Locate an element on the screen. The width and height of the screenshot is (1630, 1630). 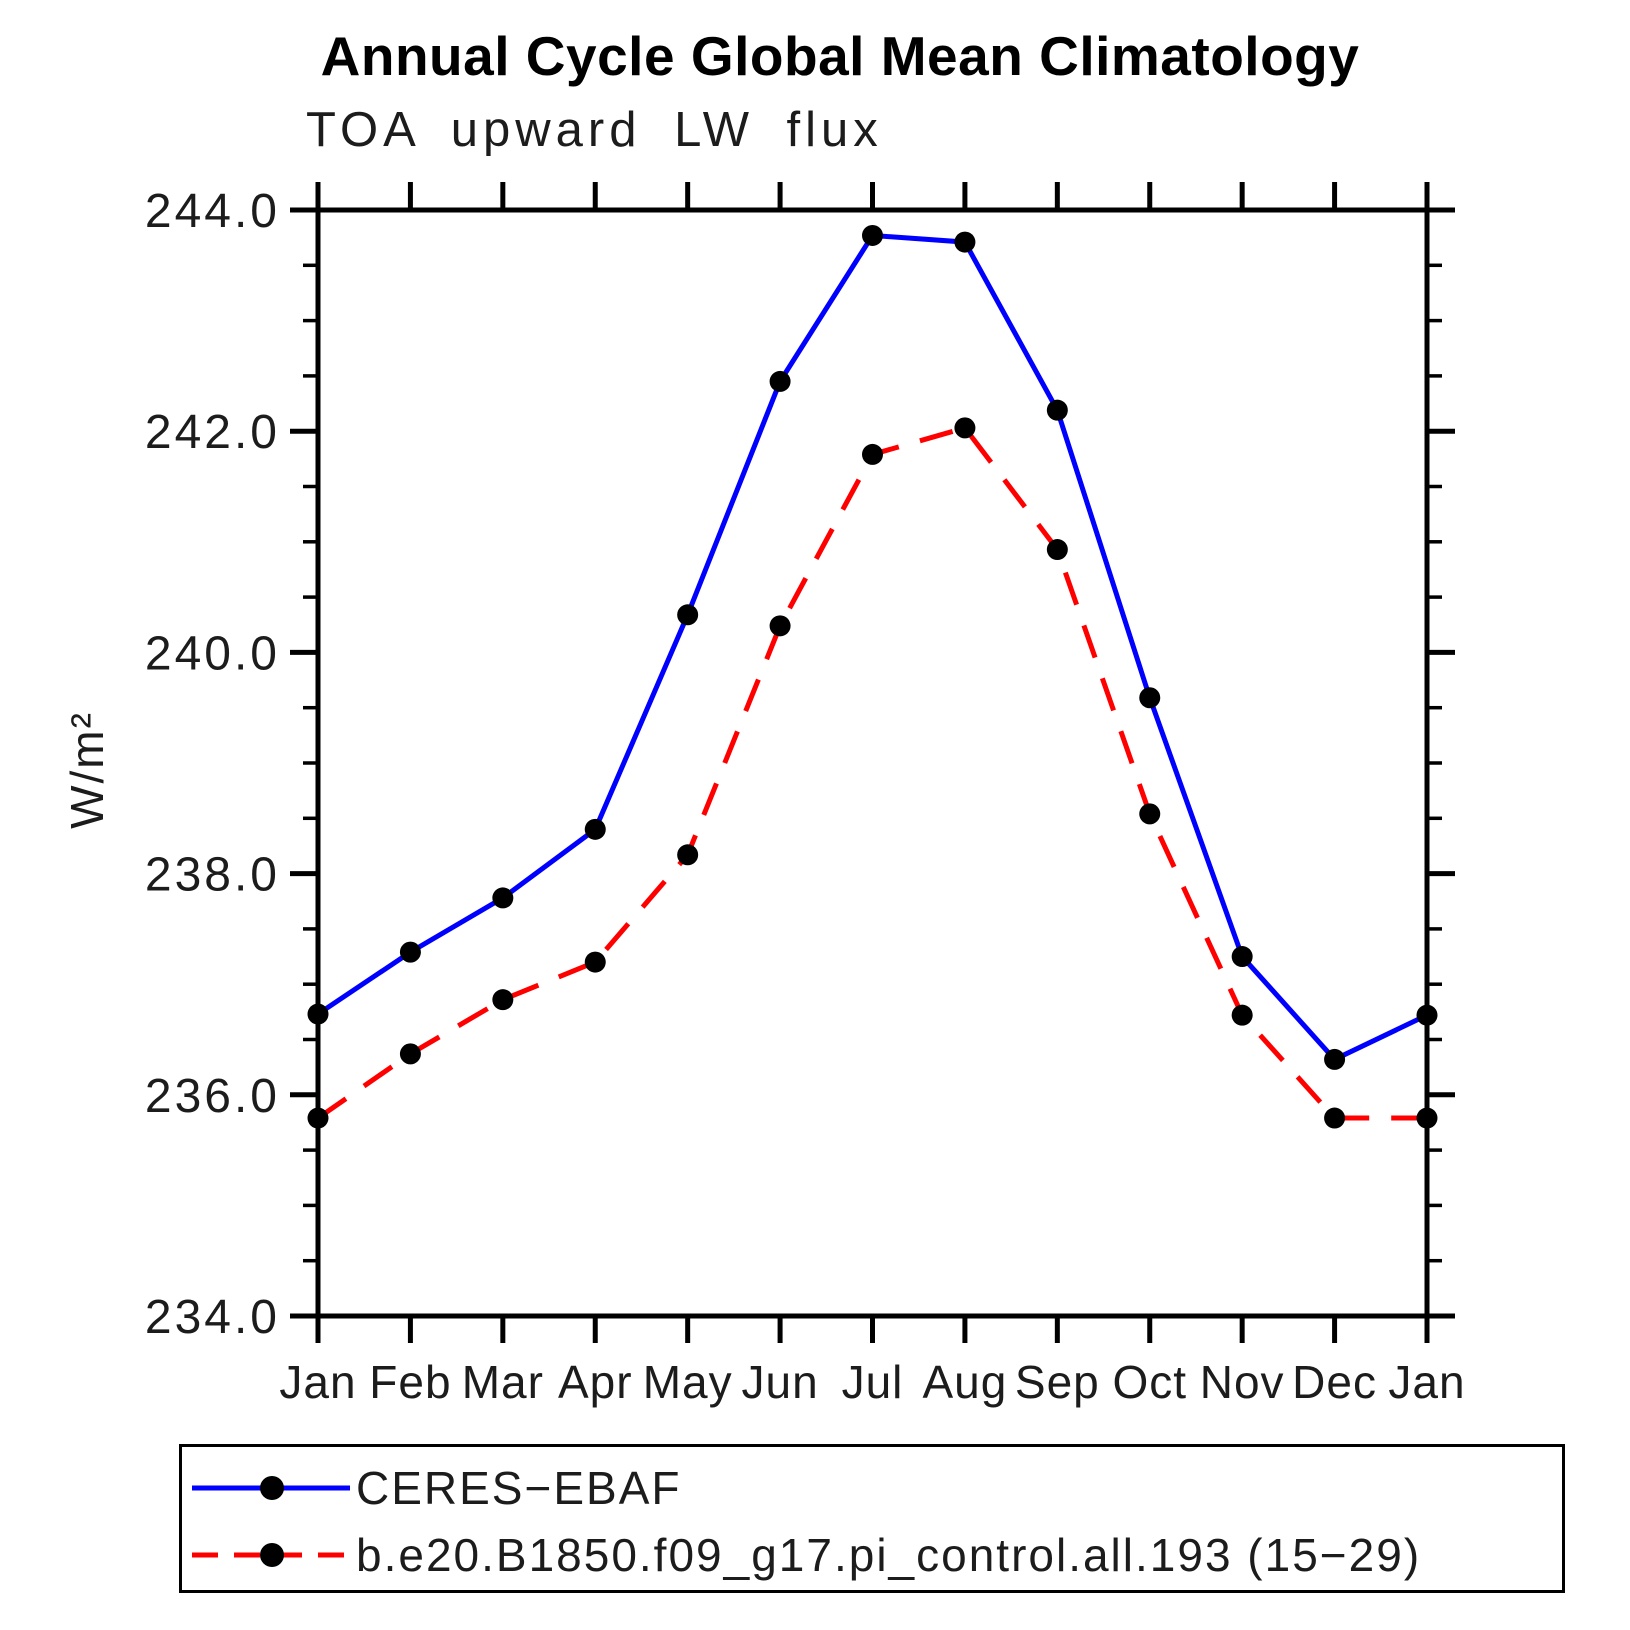
x-tick-label: Oct is located at coordinates (1149, 1382).